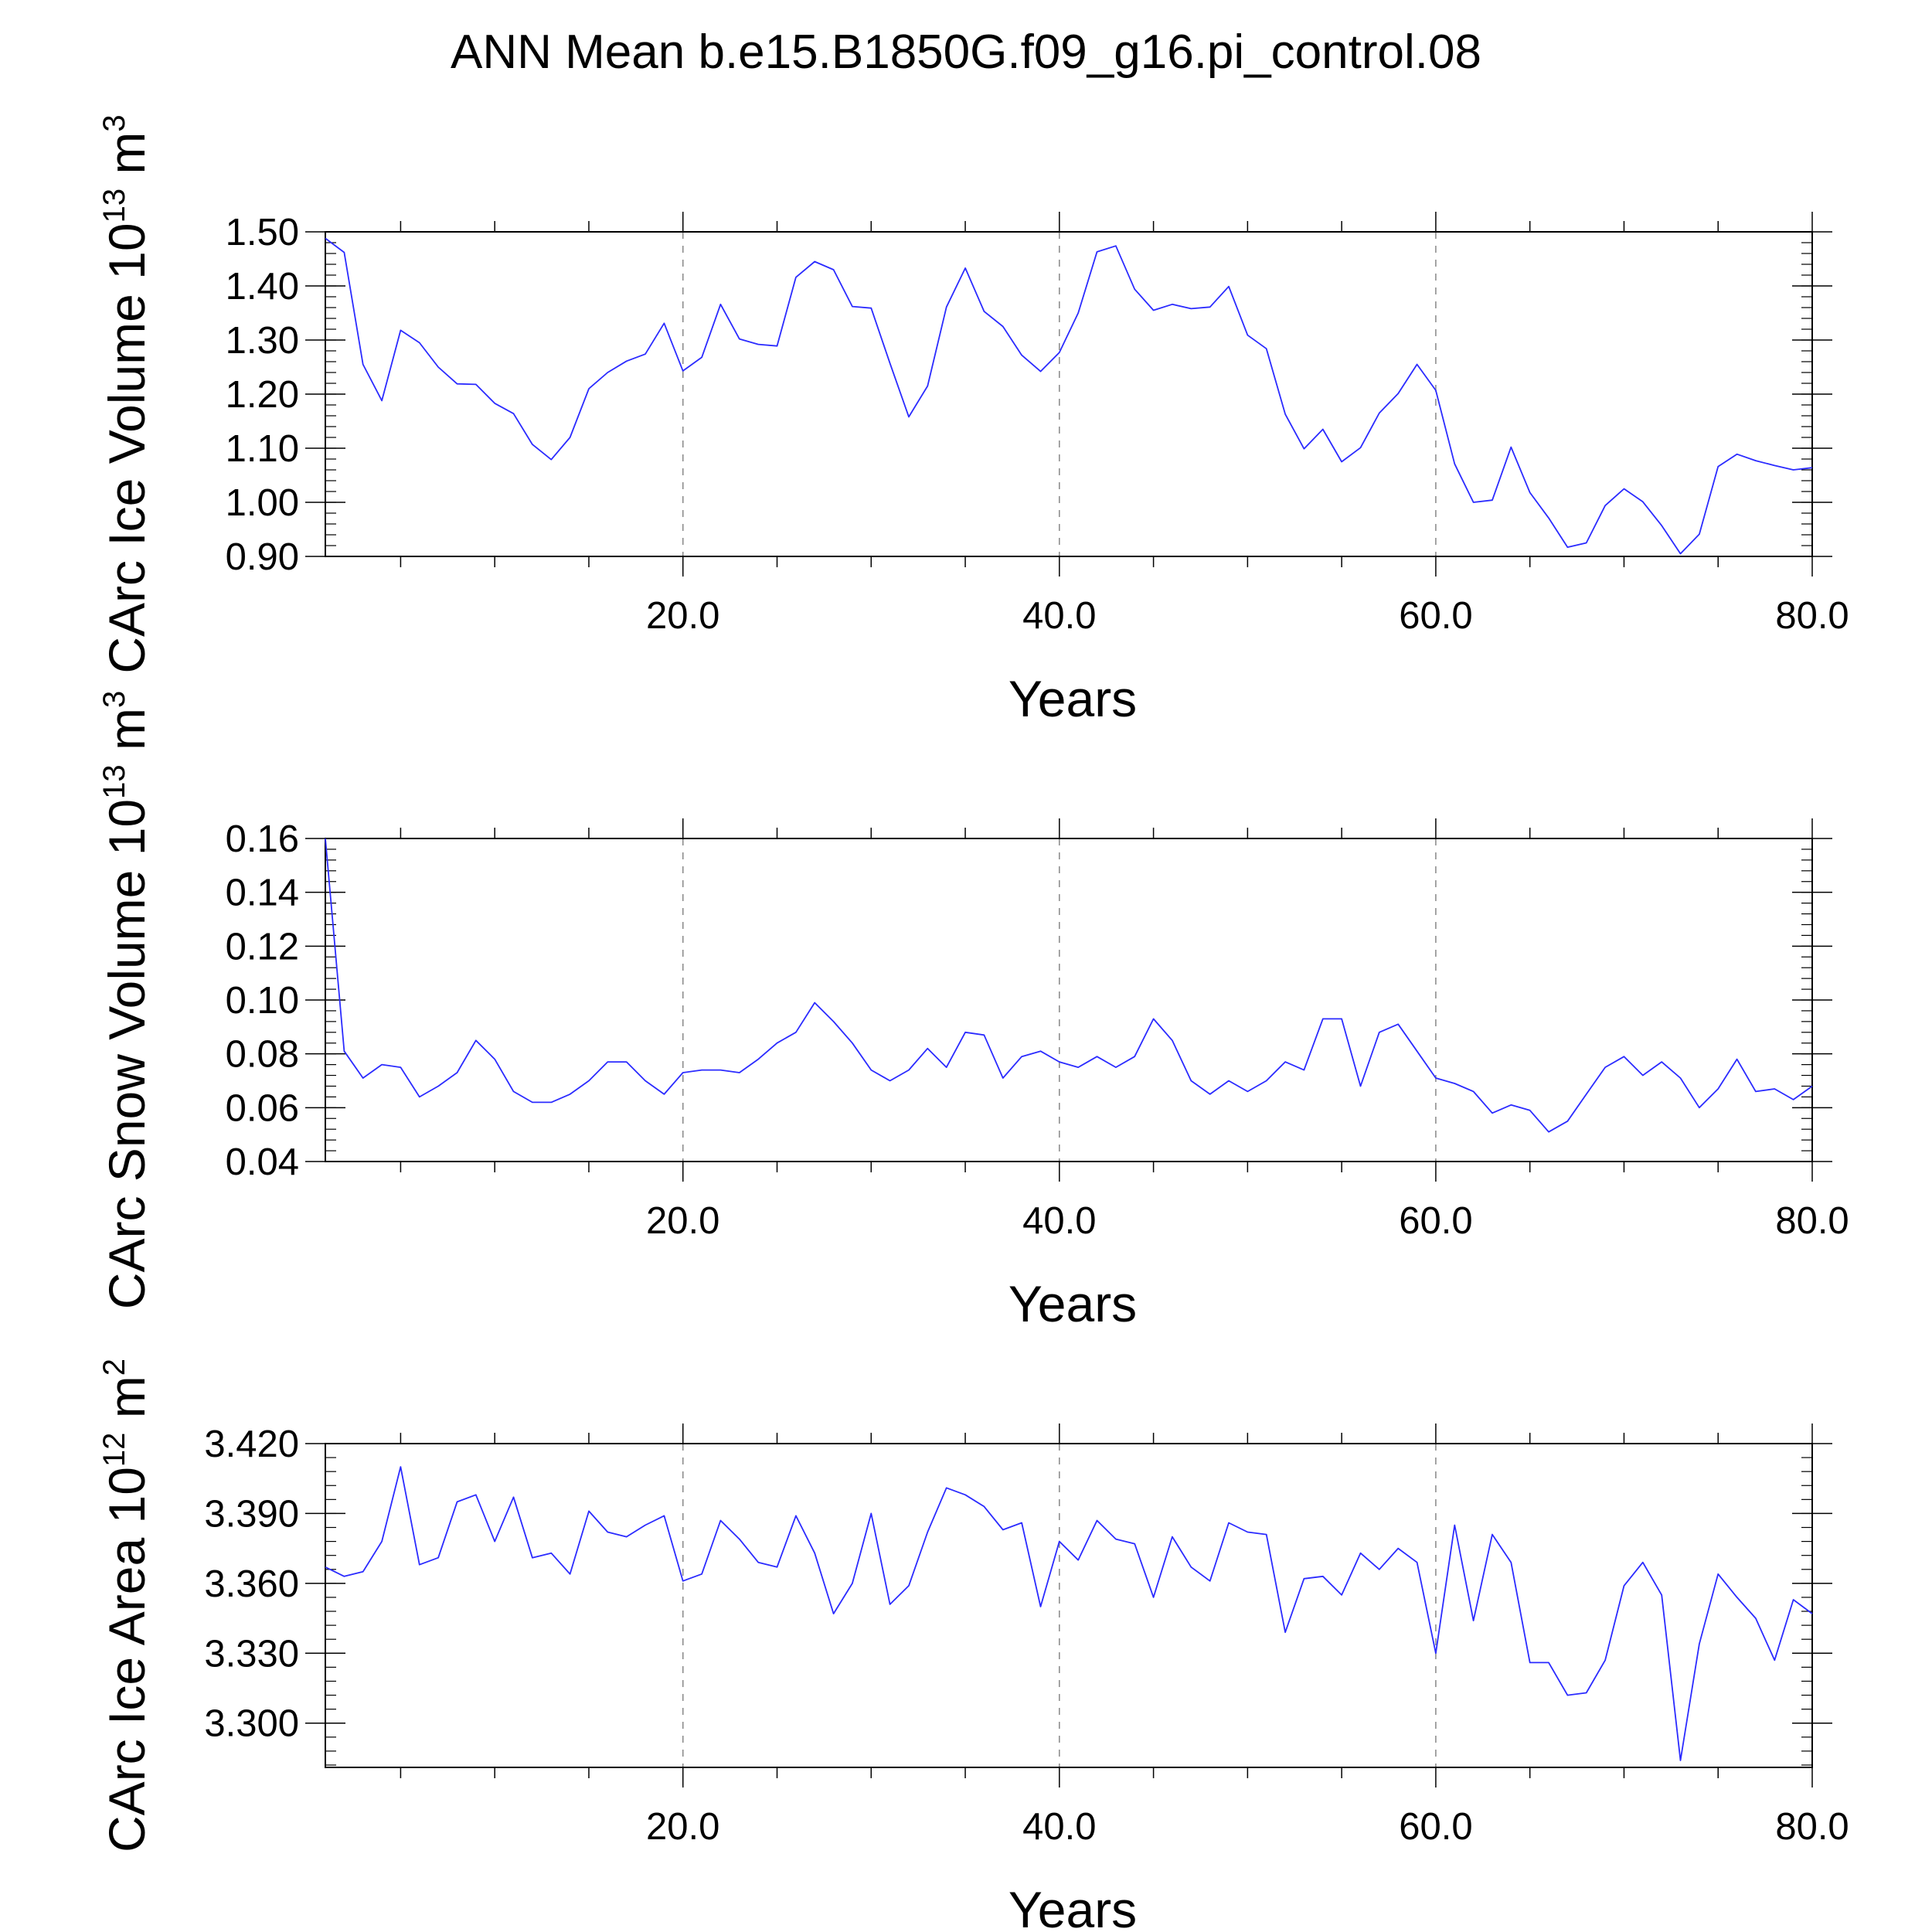 The image size is (1932, 1932). I want to click on y-axis-title: CArc Snow Volume 1013 m3, so click(126, 1000).